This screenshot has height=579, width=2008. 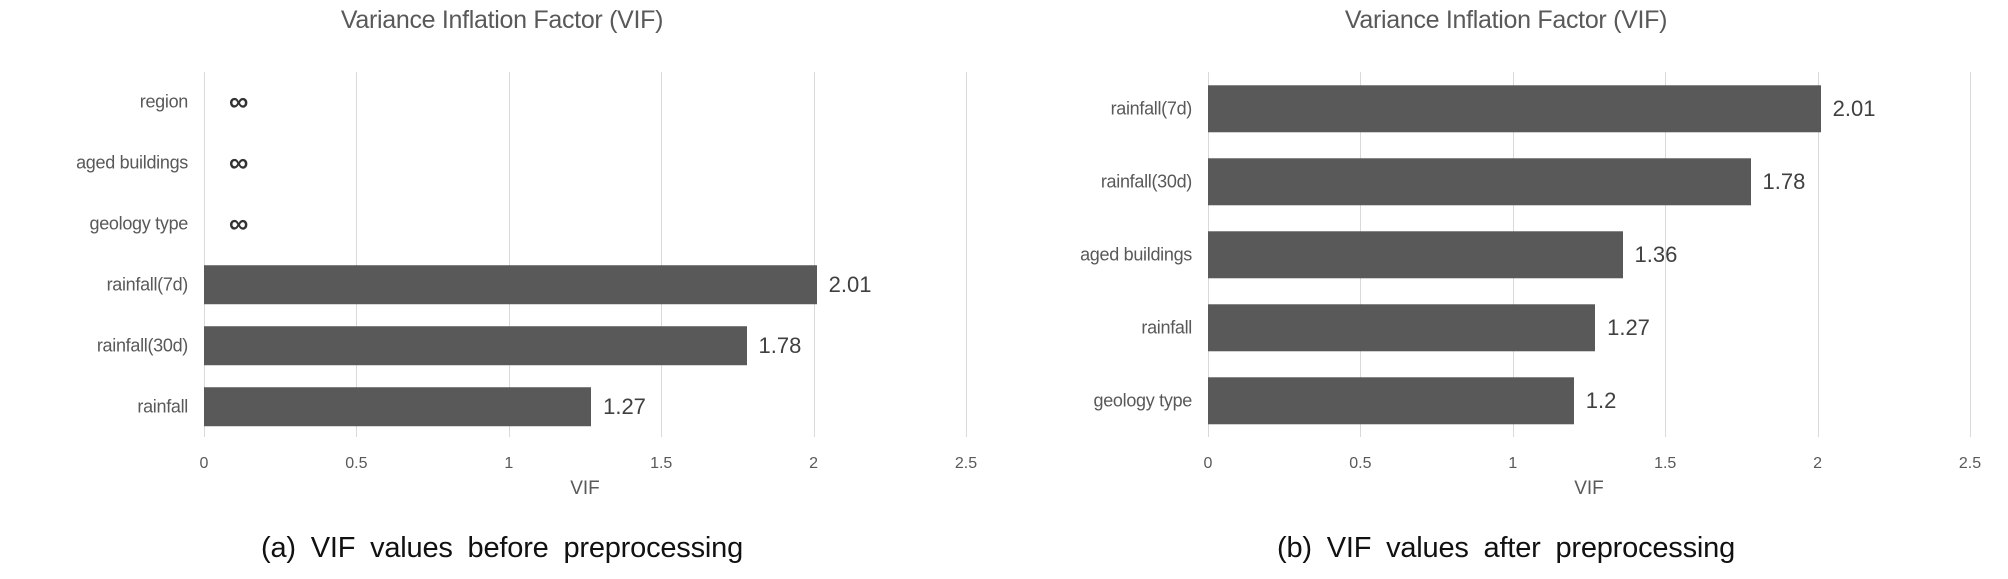 I want to click on category-label: region, so click(x=164, y=101).